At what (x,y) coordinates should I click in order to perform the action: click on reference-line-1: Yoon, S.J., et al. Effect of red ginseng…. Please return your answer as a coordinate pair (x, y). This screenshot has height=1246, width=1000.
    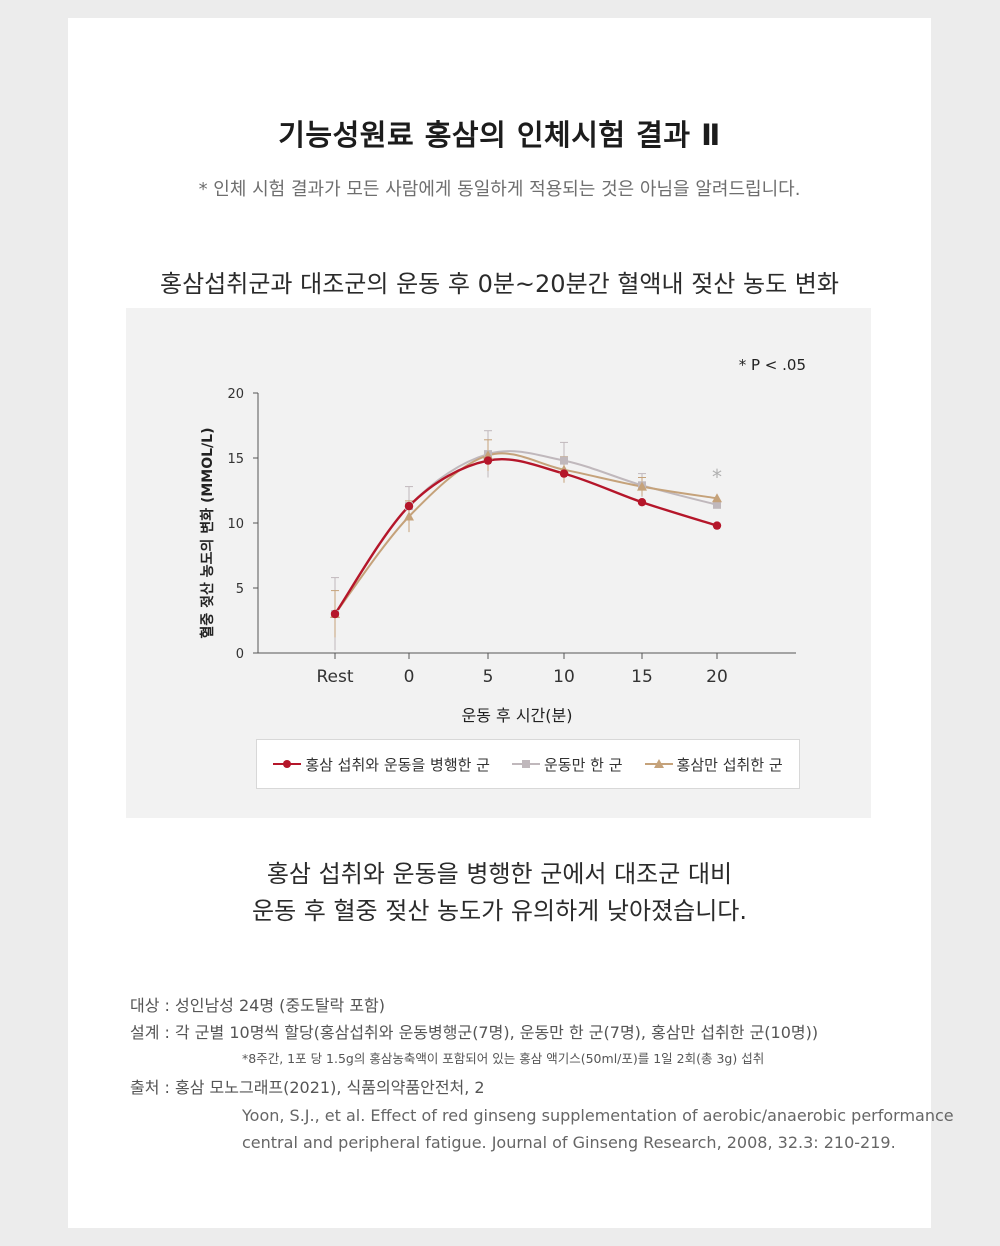
    Looking at the image, I should click on (598, 1115).